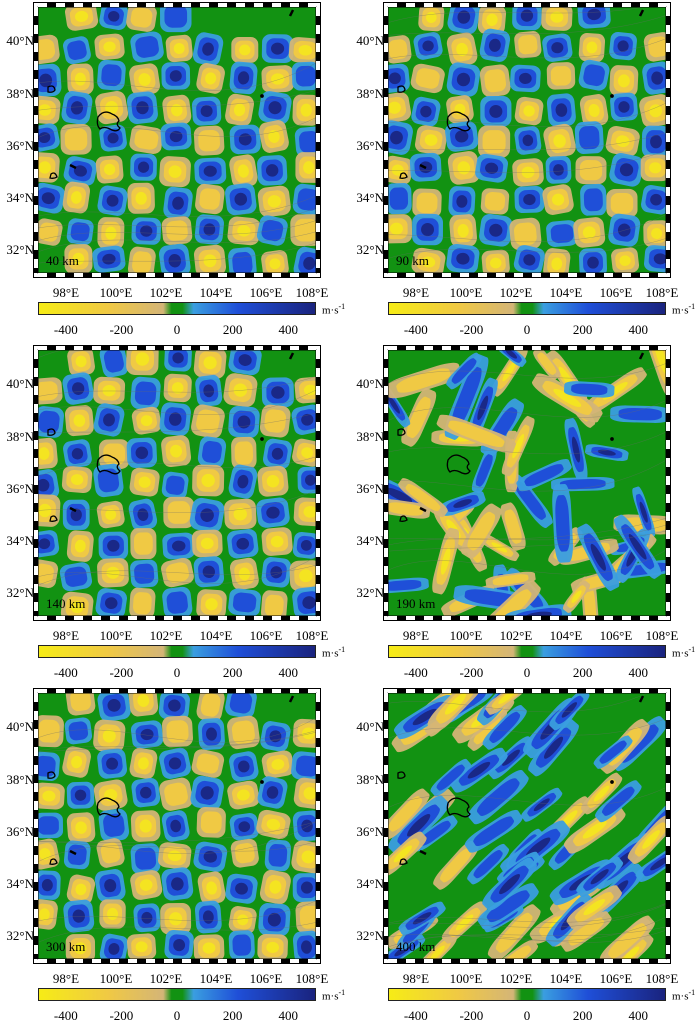 This screenshot has height=1029, width=700. Describe the element at coordinates (616, 635) in the screenshot. I see `lon-tick-label: 106°E` at that location.